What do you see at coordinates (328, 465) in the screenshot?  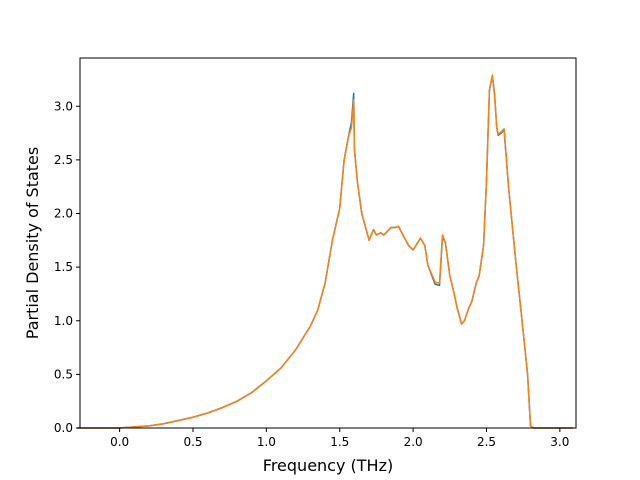 I see `x-axis-label: Frequency (THz)` at bounding box center [328, 465].